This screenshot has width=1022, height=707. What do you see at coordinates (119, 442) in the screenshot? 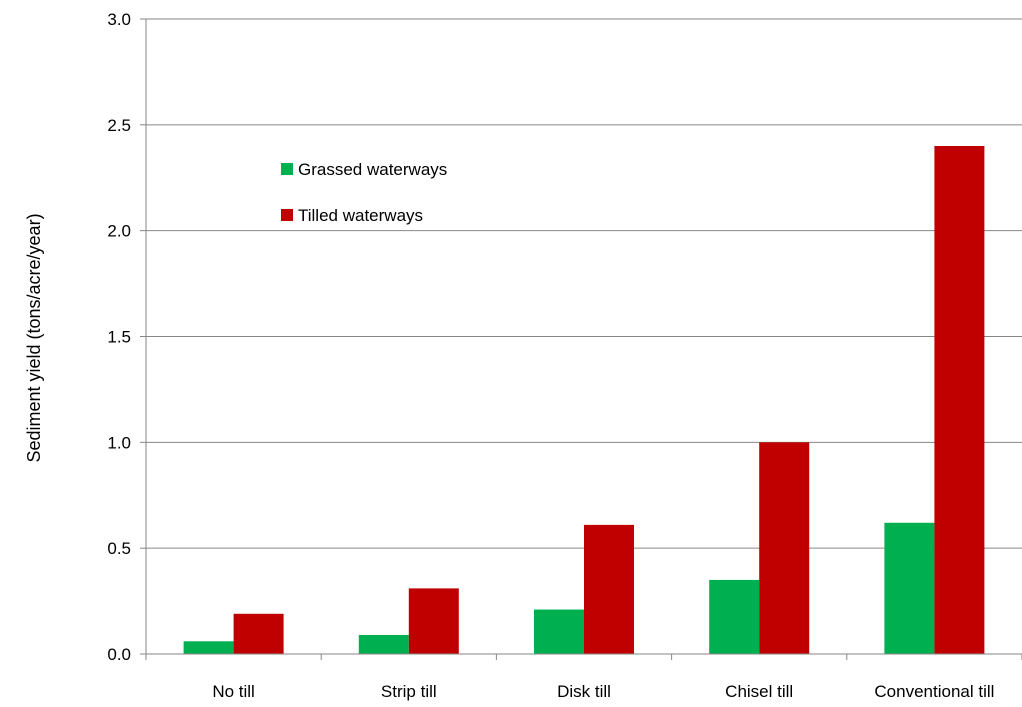
I see `y-tick-label: 1.0` at bounding box center [119, 442].